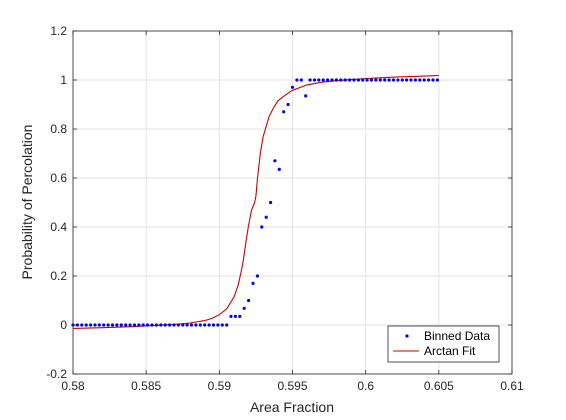  I want to click on y-tick-label: 1, so click(63, 80).